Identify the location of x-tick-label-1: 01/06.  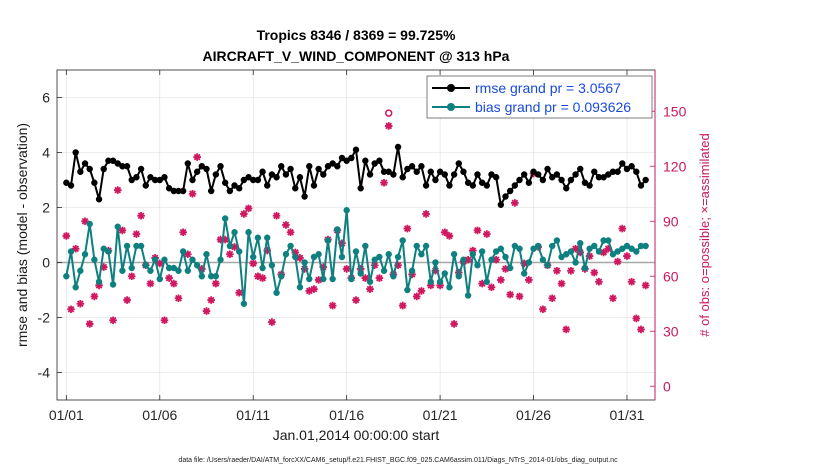
(159, 415).